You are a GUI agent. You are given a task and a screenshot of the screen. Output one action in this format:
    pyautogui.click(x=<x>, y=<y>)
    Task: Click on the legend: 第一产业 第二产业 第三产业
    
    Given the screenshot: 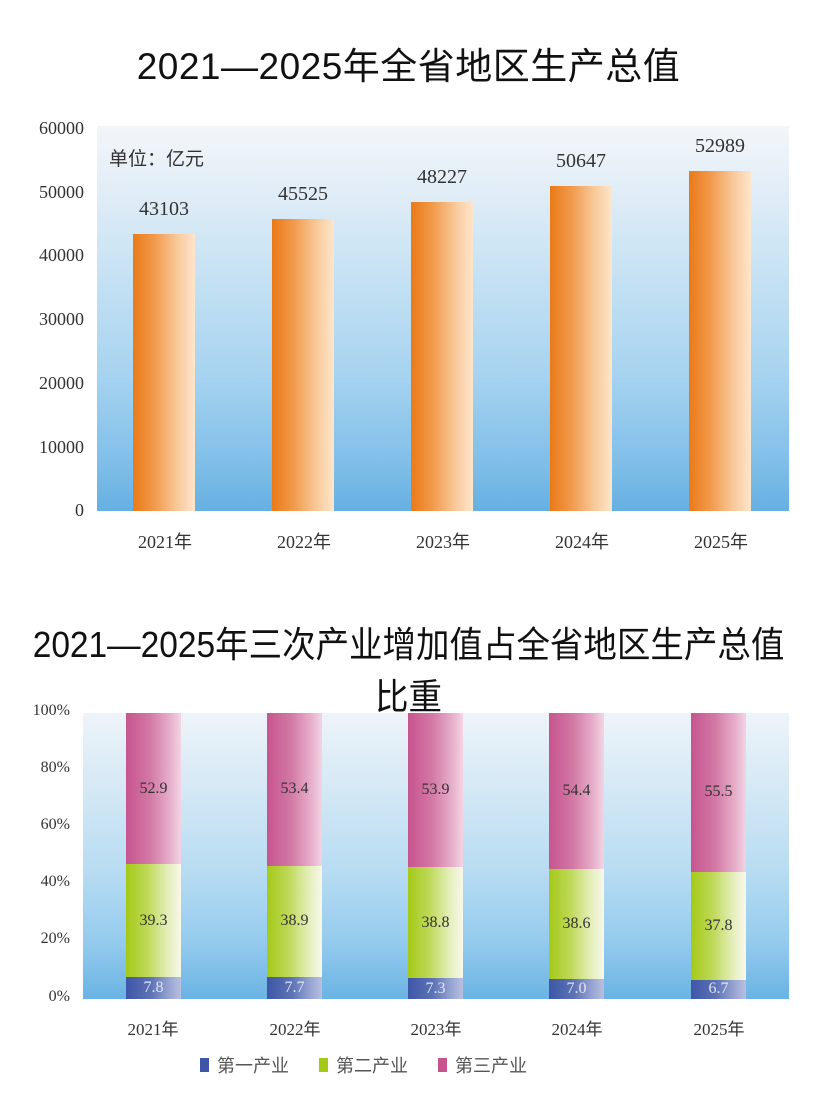 What is the action you would take?
    pyautogui.click(x=363, y=1065)
    